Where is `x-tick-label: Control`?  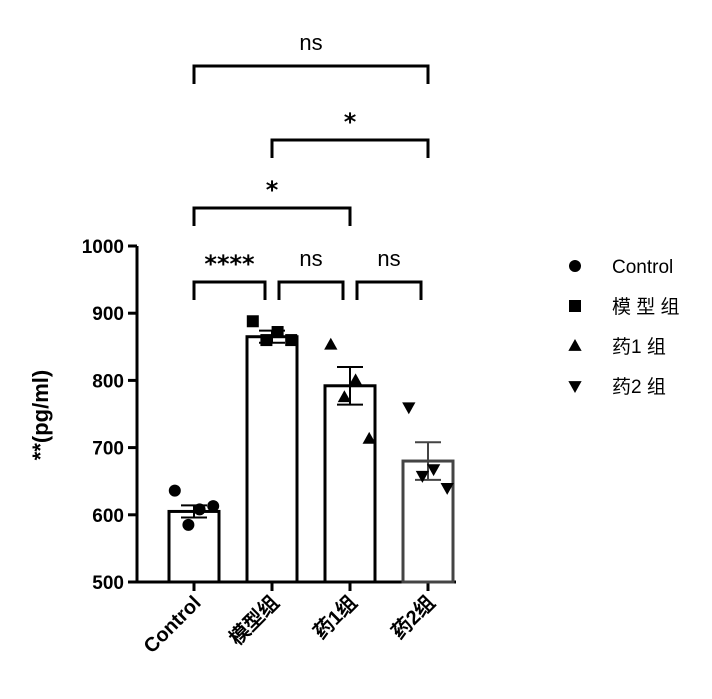 x-tick-label: Control is located at coordinates (173, 625).